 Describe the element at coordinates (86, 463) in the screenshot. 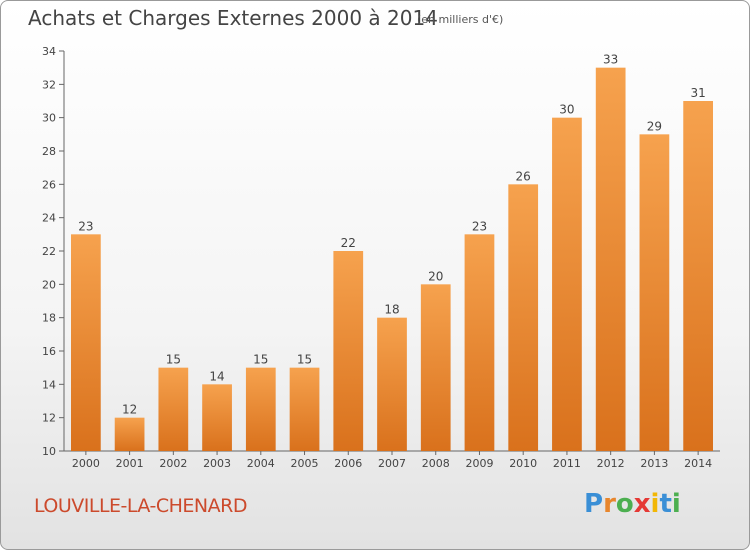

I see `x-tick-label: 2000` at that location.